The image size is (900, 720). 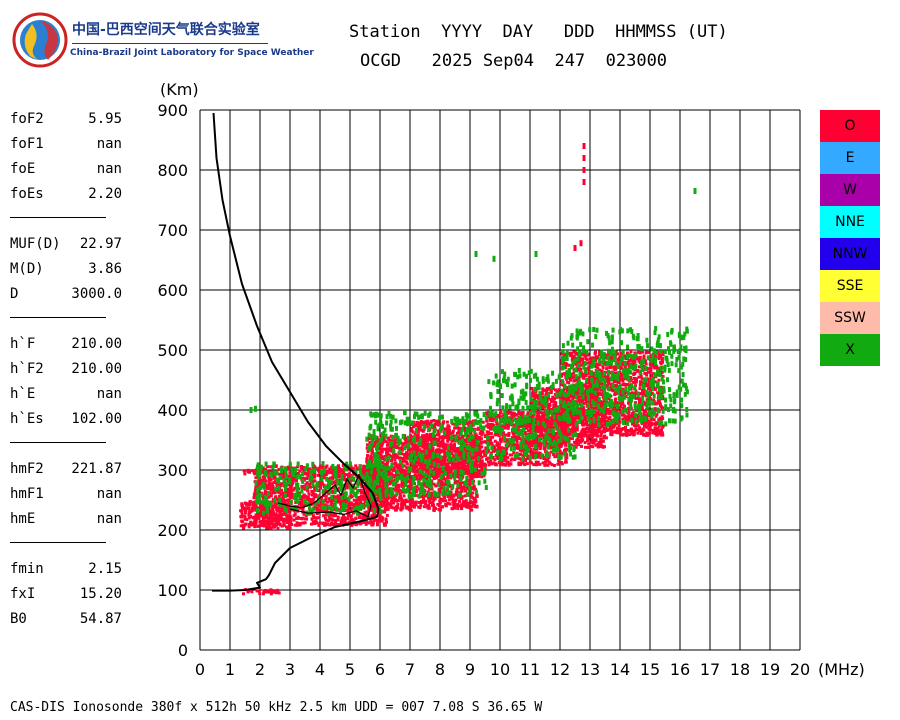 I want to click on param-separator, so click(x=58, y=442).